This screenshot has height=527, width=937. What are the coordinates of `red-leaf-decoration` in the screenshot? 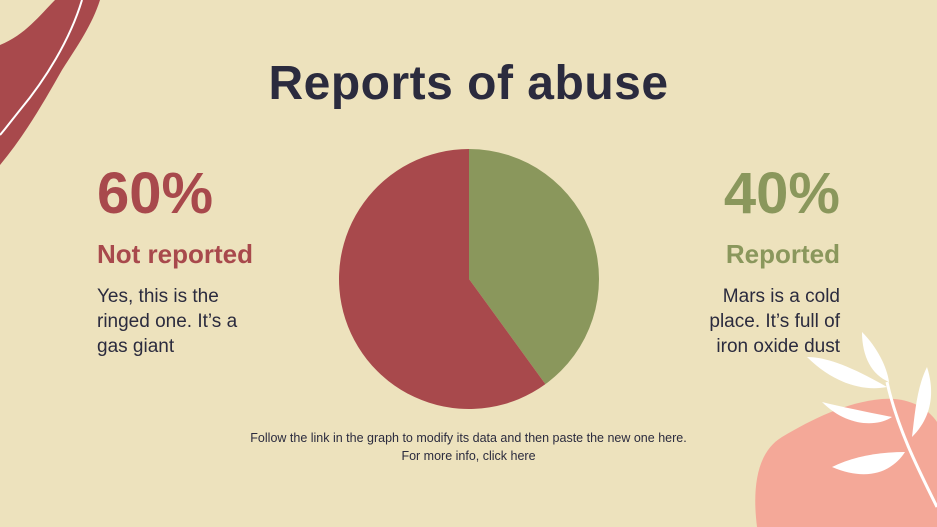 It's located at (50, 82).